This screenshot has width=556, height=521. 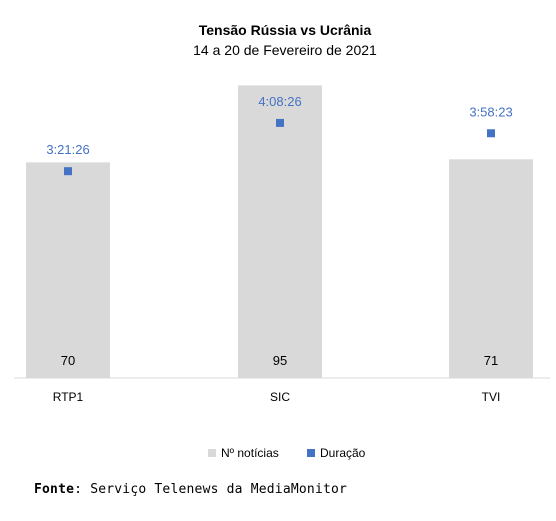 I want to click on bar-value-label: 70, so click(x=68, y=360).